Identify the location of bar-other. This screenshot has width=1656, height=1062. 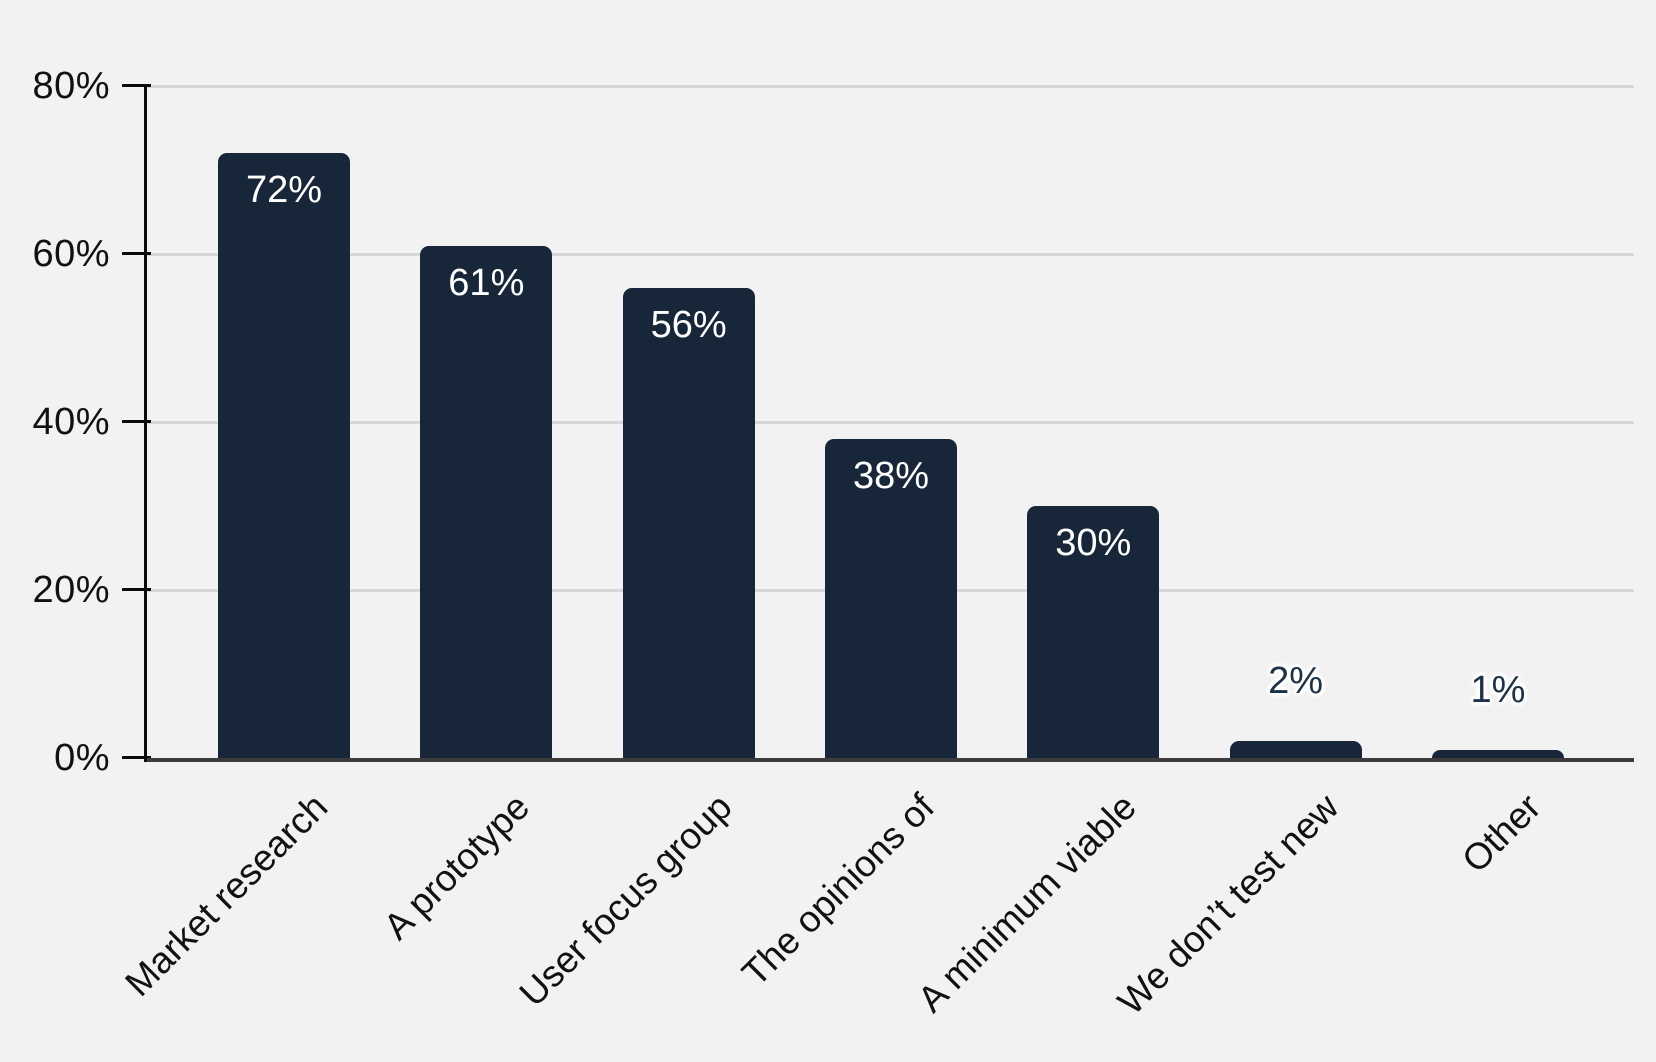
(1497, 753).